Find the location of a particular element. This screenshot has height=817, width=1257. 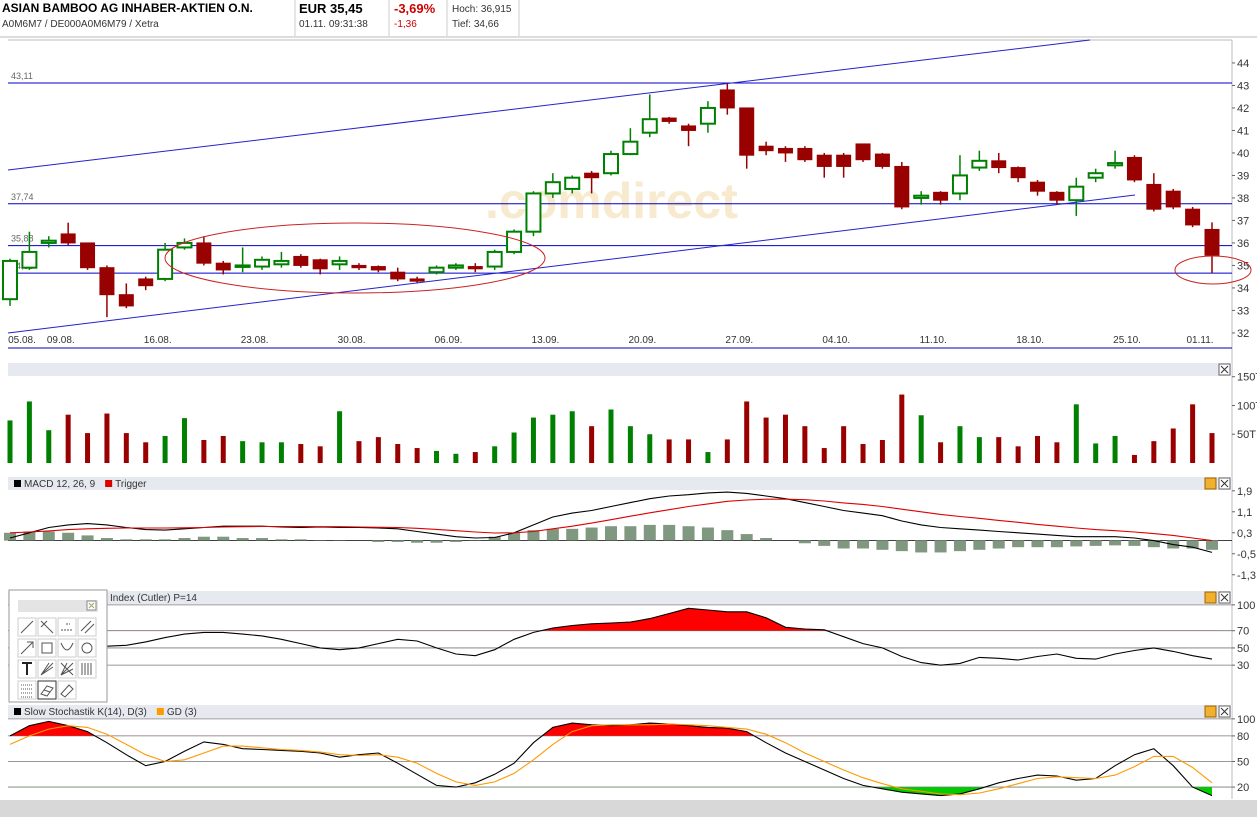

y-tick-label: 38 is located at coordinates (1243, 199).